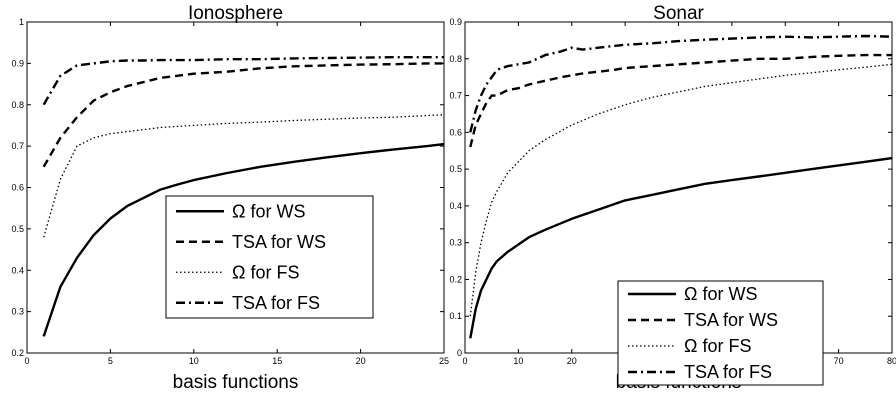 The image size is (896, 394). What do you see at coordinates (235, 13) in the screenshot?
I see `chart-title: Ionosphere` at bounding box center [235, 13].